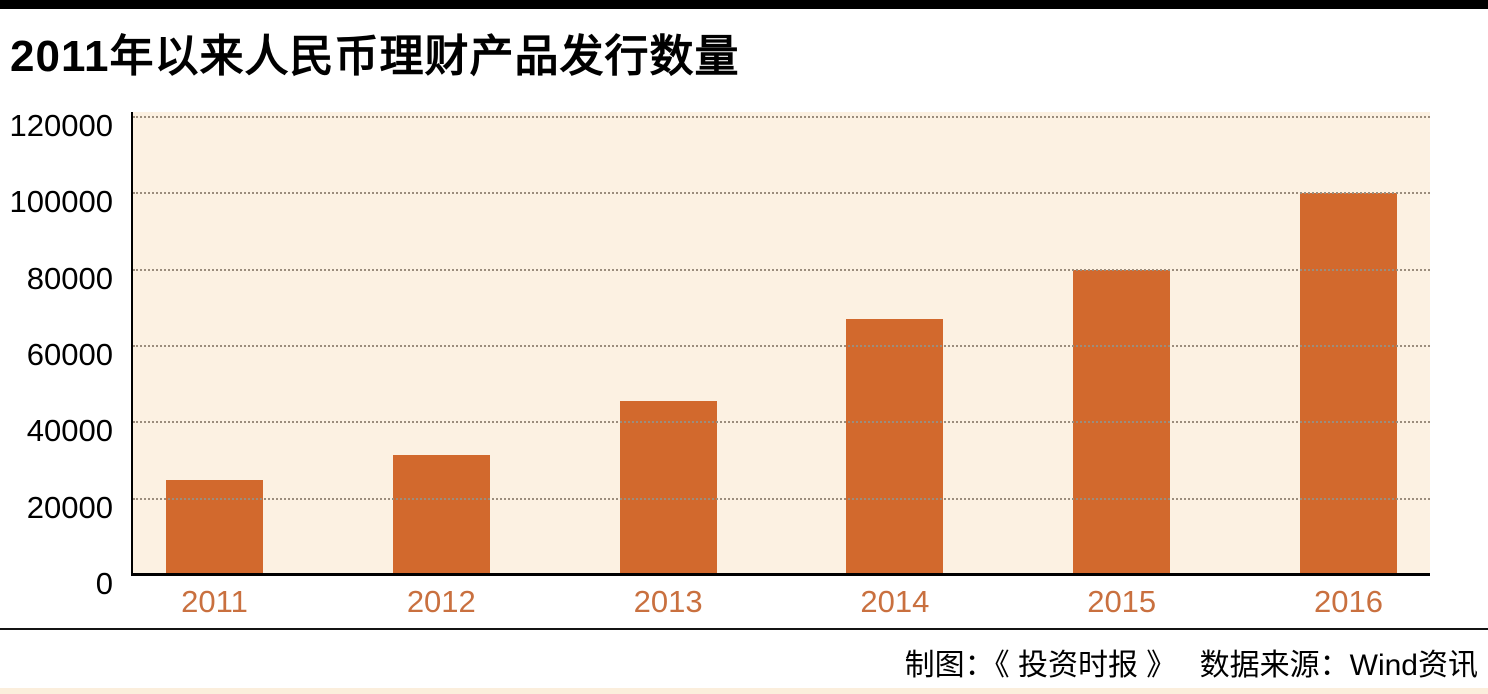 Image resolution: width=1488 pixels, height=694 pixels. I want to click on footer-divider, so click(744, 629).